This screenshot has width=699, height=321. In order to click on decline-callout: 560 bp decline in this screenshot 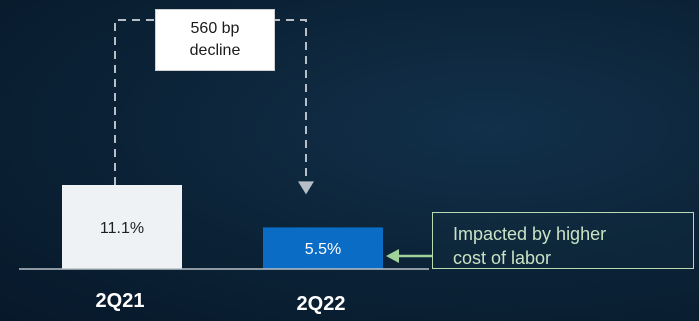, I will do `click(215, 40)`.